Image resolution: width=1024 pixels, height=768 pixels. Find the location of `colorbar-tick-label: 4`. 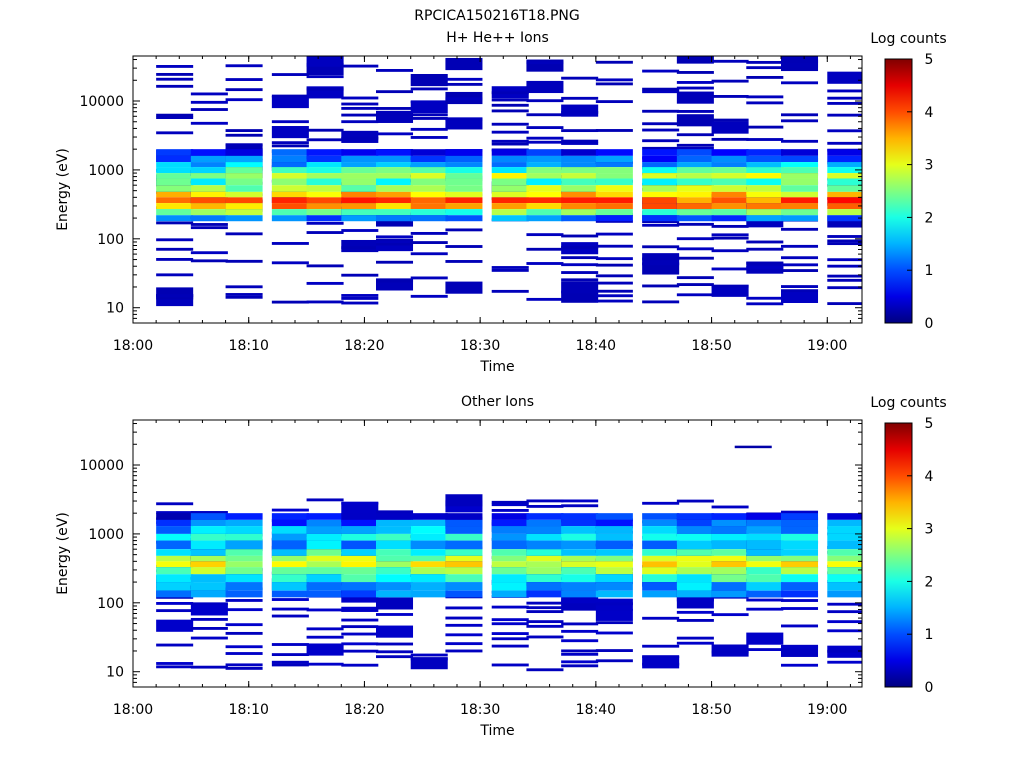

colorbar-tick-label: 4 is located at coordinates (929, 477).